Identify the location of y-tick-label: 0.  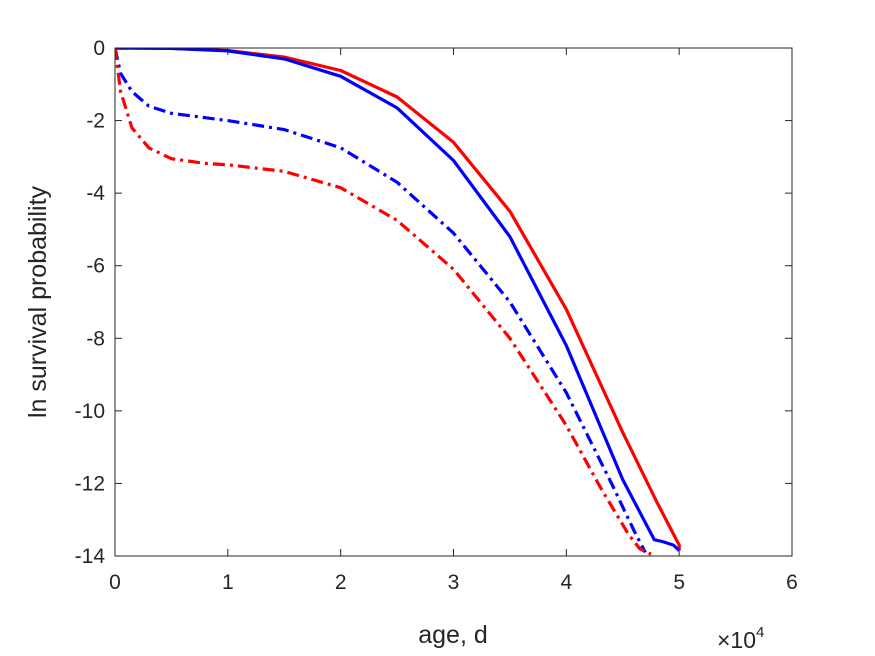
(99, 48).